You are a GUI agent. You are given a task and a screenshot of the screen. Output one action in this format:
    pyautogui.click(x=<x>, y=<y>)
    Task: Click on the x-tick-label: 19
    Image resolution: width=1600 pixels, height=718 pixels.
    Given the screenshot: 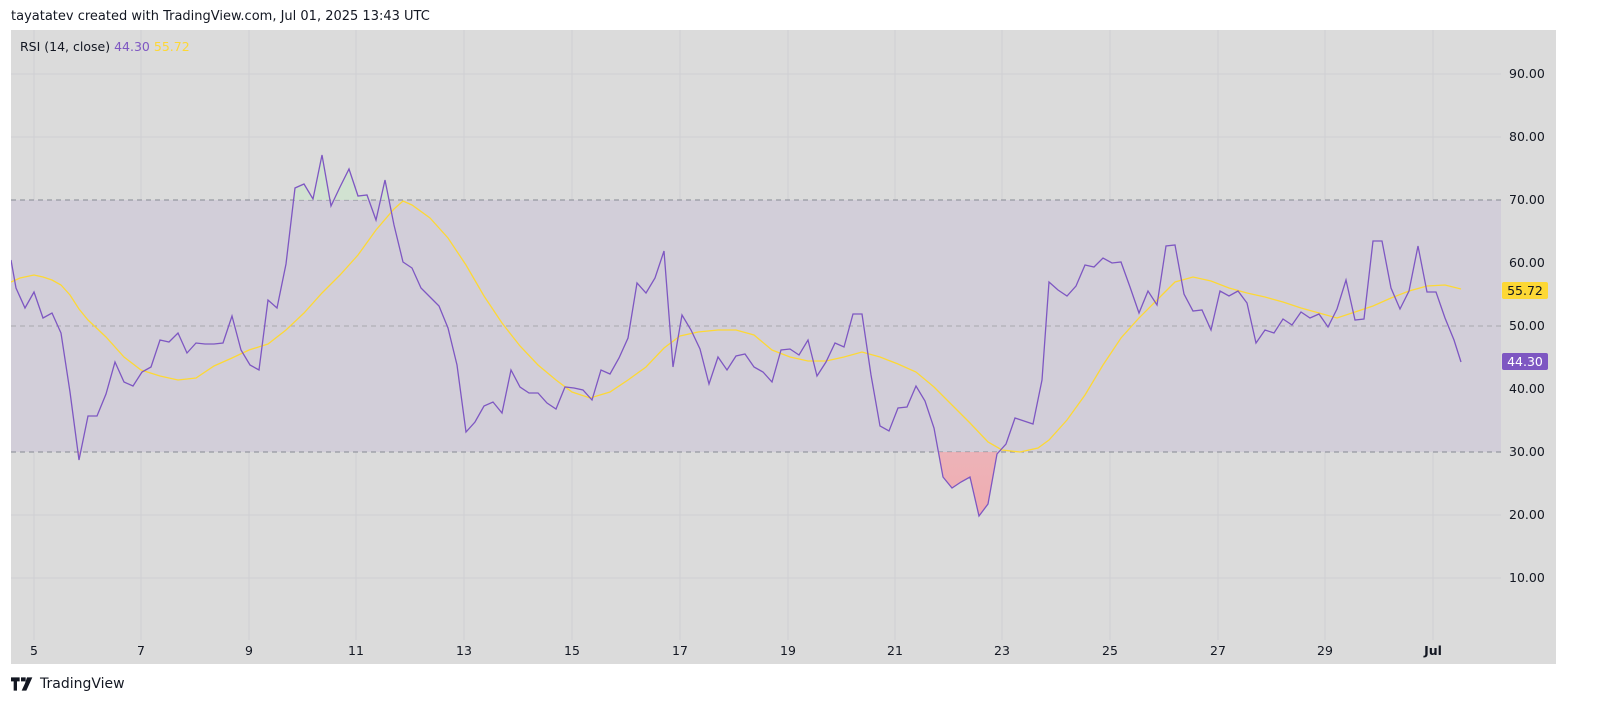 What is the action you would take?
    pyautogui.click(x=788, y=650)
    